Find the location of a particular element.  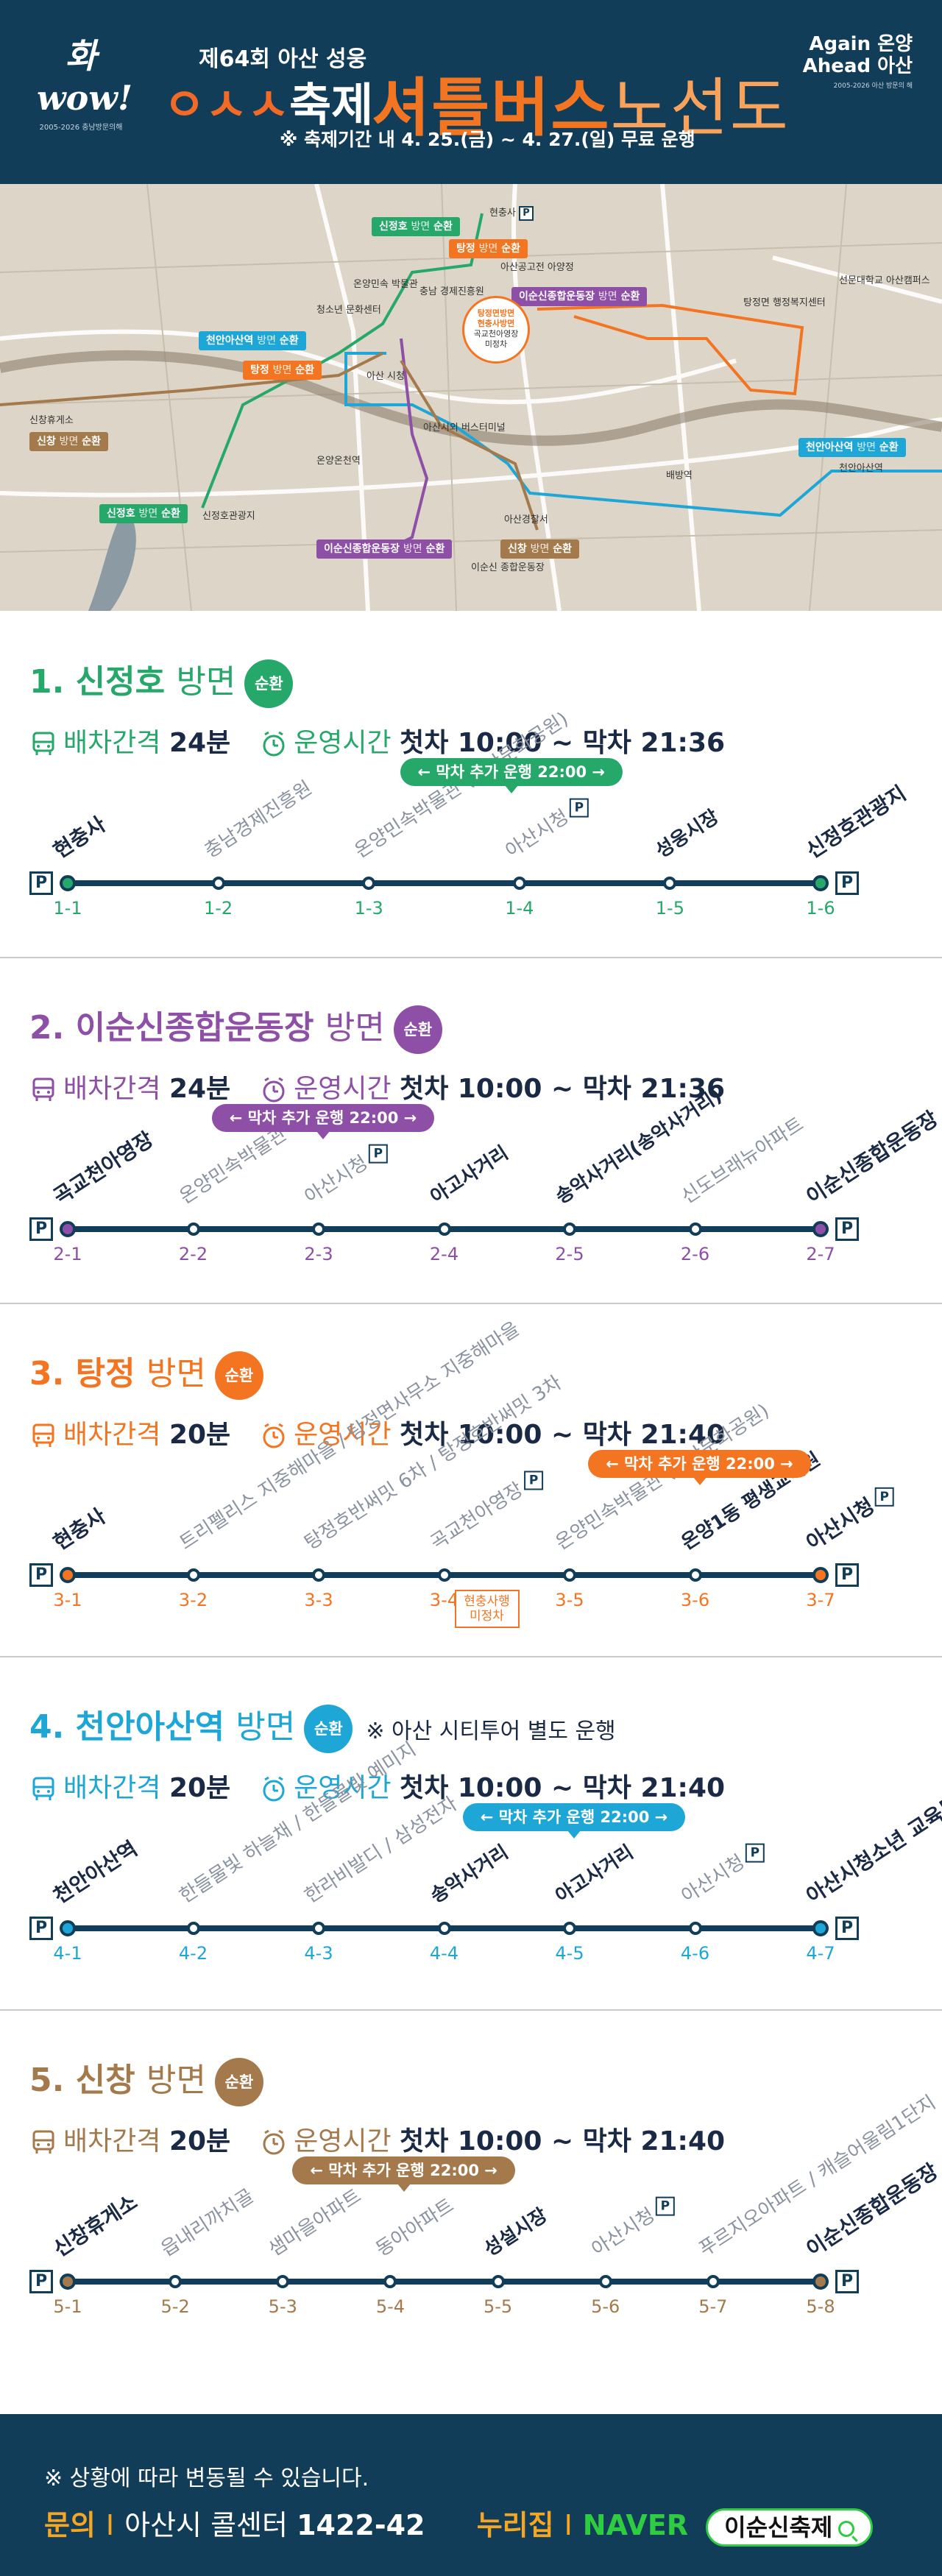

festival-period: ※ 축제기간 내 4. 25.(금) ~ 4. 27.(일) 무료 운행 is located at coordinates (487, 139).